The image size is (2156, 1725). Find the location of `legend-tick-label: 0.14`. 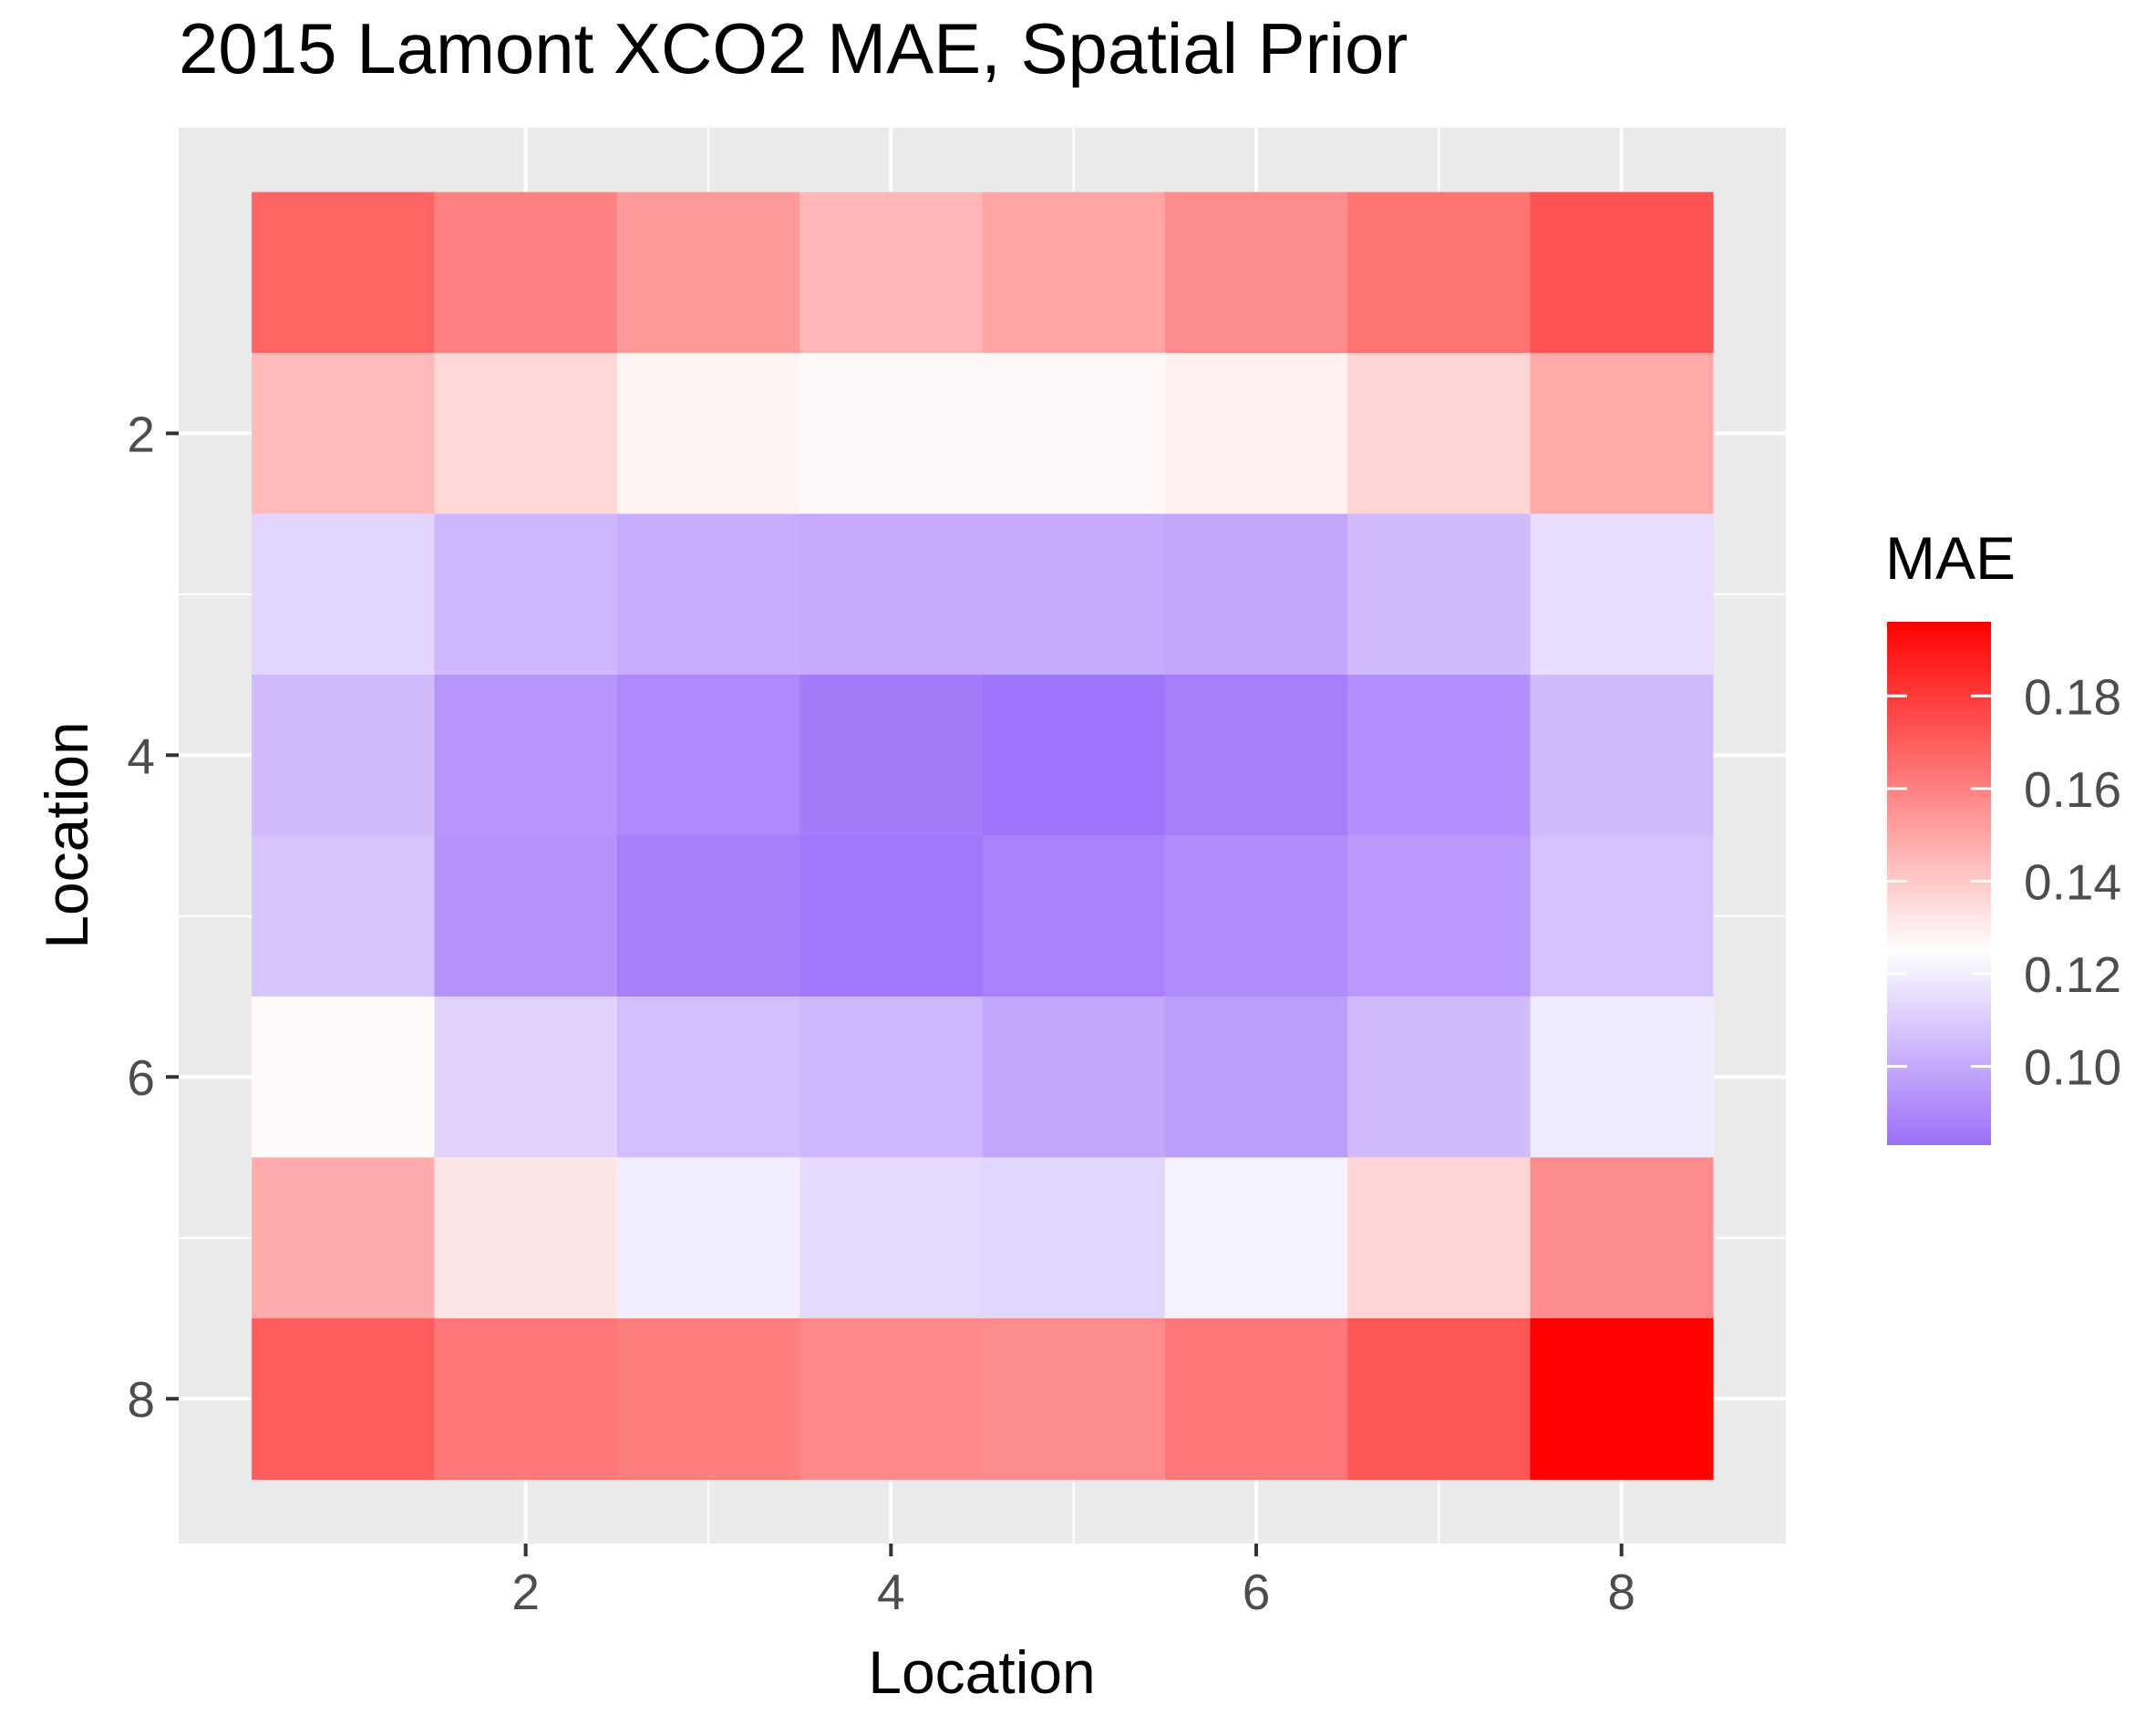

legend-tick-label: 0.14 is located at coordinates (2072, 882).